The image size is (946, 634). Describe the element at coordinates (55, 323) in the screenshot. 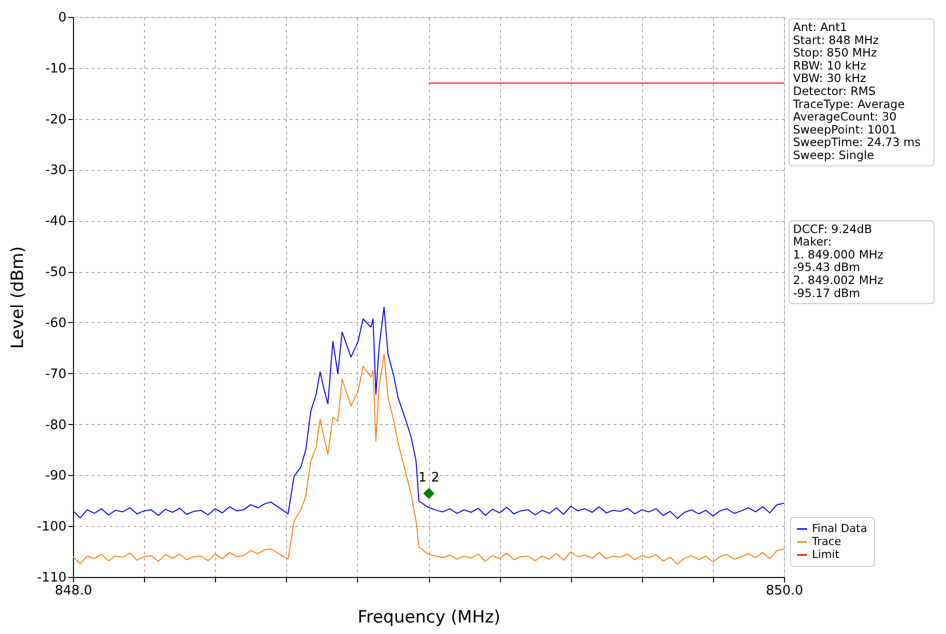

I see `y-tick-label: -60` at that location.